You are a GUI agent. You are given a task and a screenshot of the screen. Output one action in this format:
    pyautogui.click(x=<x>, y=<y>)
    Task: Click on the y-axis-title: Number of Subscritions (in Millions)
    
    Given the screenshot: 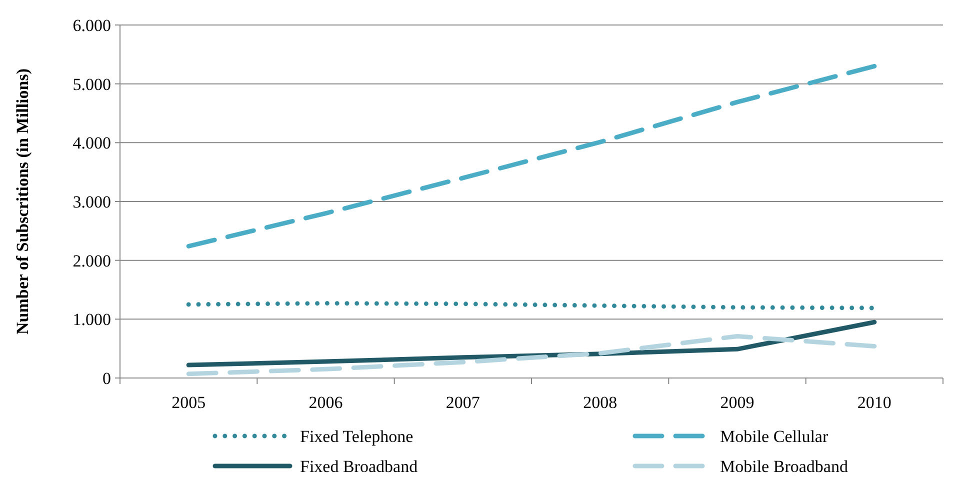 What is the action you would take?
    pyautogui.click(x=22, y=201)
    